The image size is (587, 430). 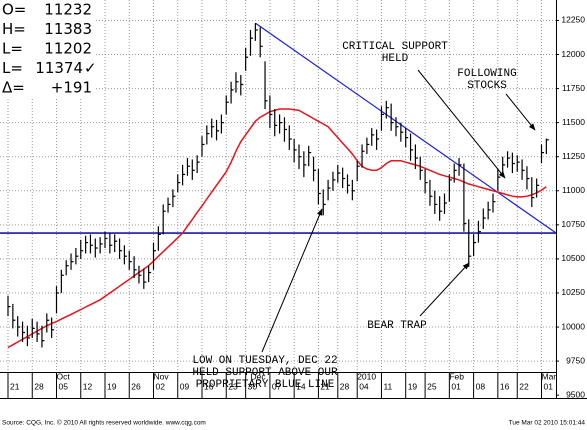 I want to click on annotation: PROPRIETARY BLUE LINE, so click(x=265, y=385).